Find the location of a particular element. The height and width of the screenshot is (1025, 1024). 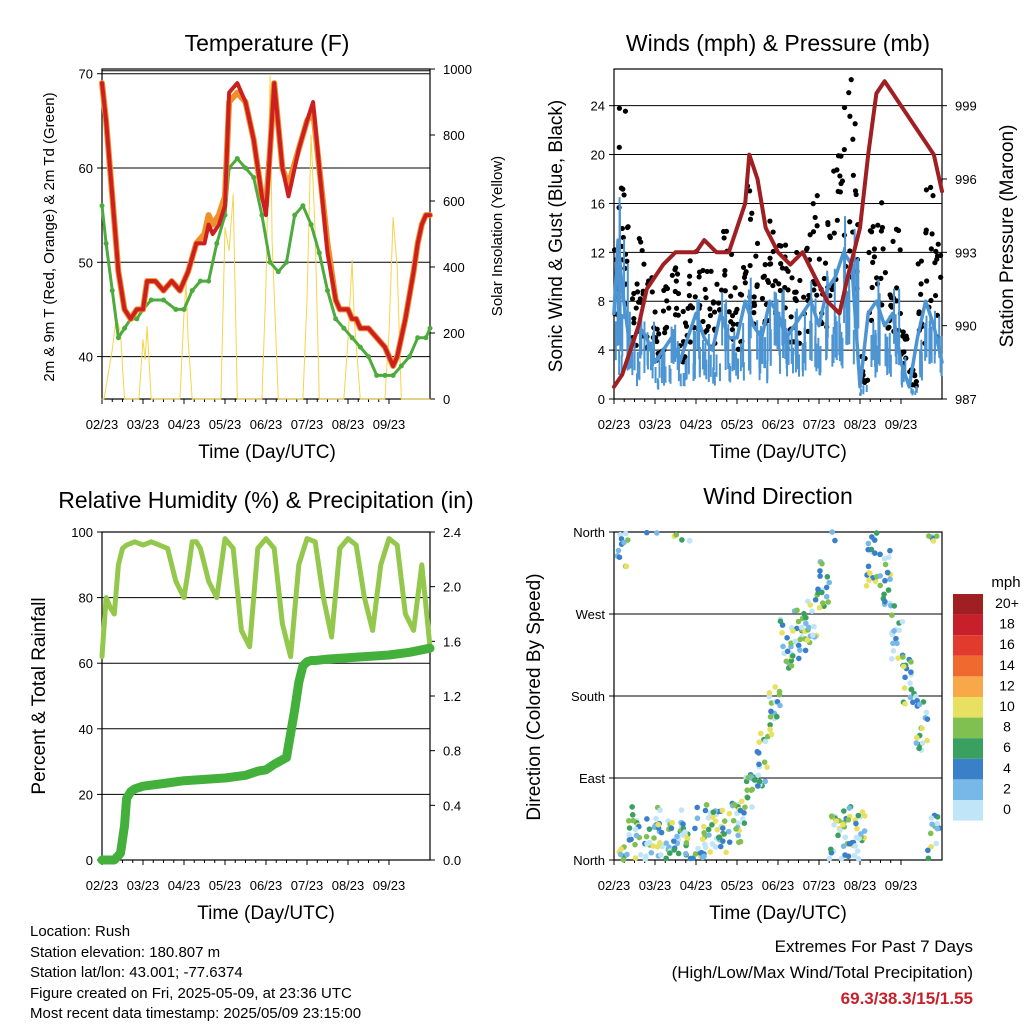

y2tick-label-1-1: 990 is located at coordinates (966, 326).